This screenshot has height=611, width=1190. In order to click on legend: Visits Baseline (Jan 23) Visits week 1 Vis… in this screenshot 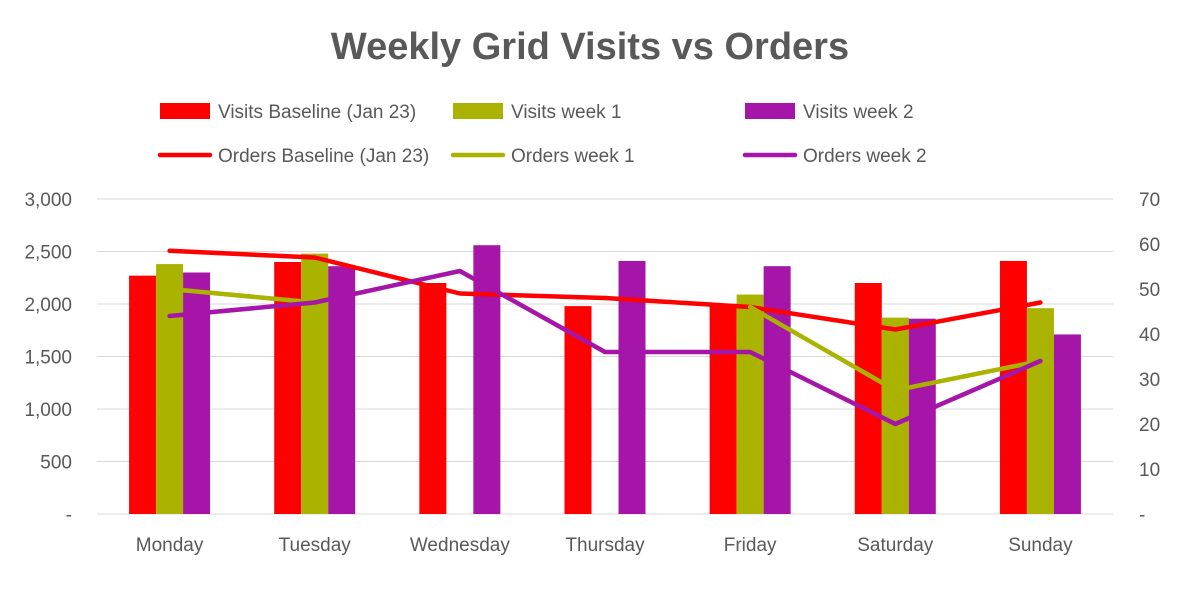, I will do `click(542, 134)`.